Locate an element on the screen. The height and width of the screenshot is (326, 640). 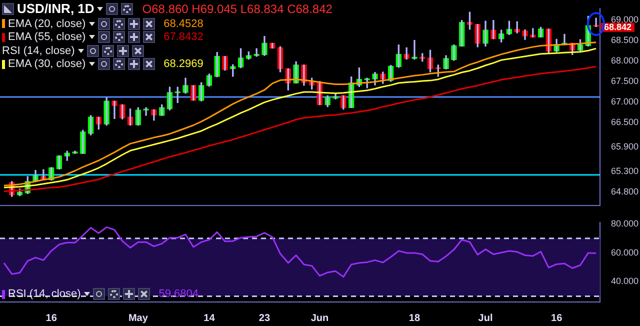
annotation: 68.2969 is located at coordinates (184, 64).